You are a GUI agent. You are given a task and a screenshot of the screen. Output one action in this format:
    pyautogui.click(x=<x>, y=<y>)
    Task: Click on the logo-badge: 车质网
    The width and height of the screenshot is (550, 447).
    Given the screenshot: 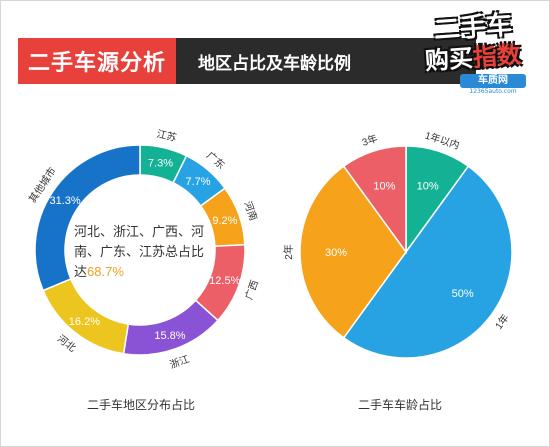 What is the action you would take?
    pyautogui.click(x=493, y=81)
    